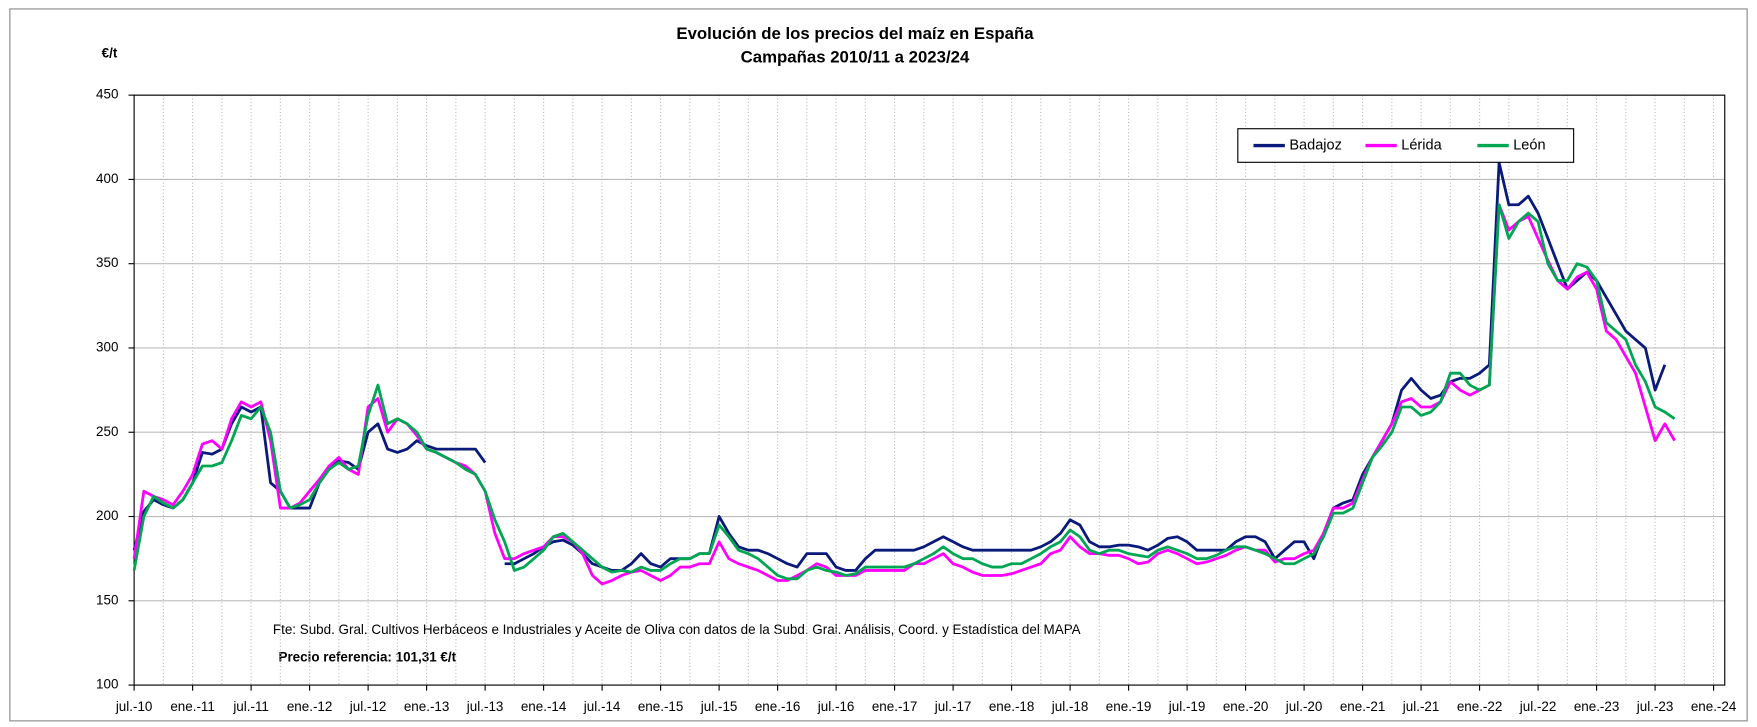 The height and width of the screenshot is (727, 1757). Describe the element at coordinates (107, 515) in the screenshot. I see `y-tick-label: 200` at that location.